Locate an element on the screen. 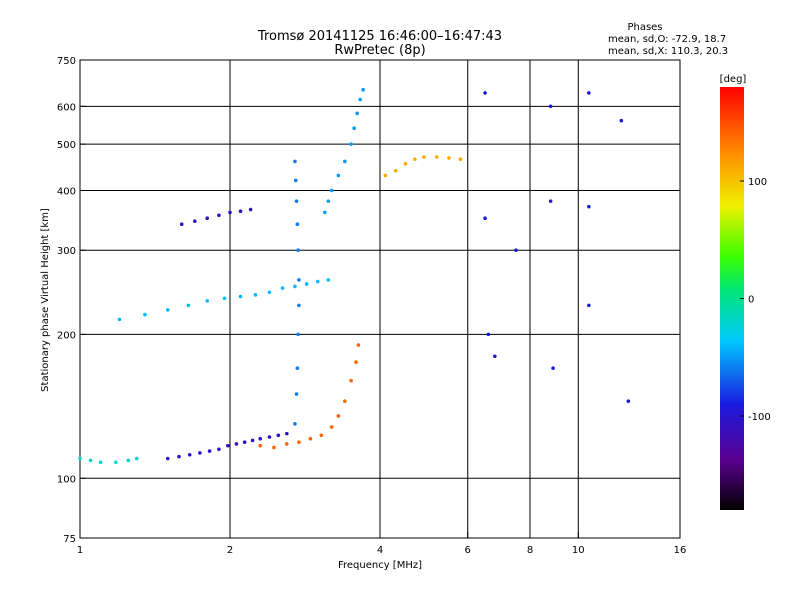 The width and height of the screenshot is (800, 600). chart-subtitle: RwPretec (8p) is located at coordinates (379, 50).